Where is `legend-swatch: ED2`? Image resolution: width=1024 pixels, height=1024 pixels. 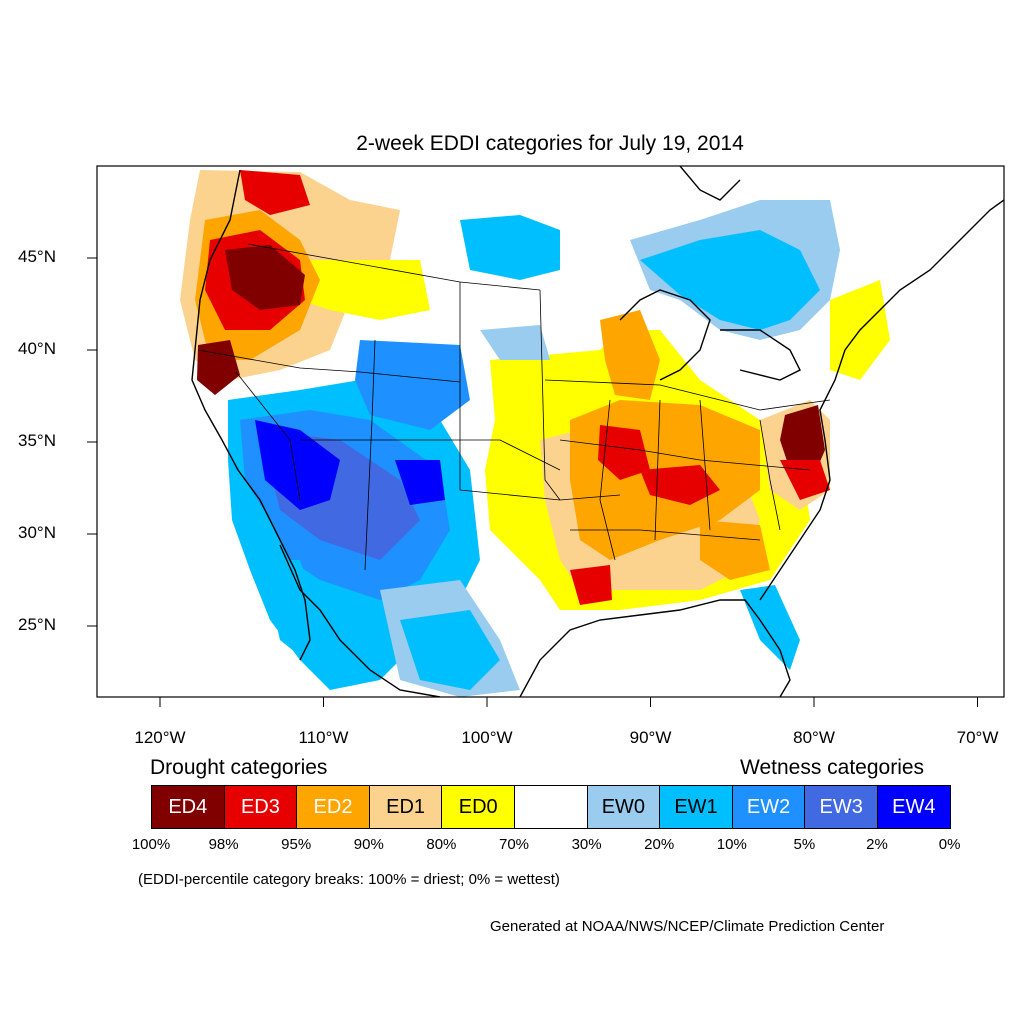
legend-swatch: ED2 is located at coordinates (333, 807).